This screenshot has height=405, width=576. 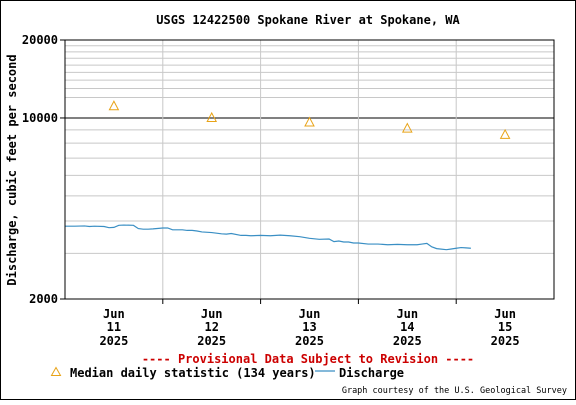 What do you see at coordinates (114, 327) in the screenshot?
I see `x-tick-label-date: 11` at bounding box center [114, 327].